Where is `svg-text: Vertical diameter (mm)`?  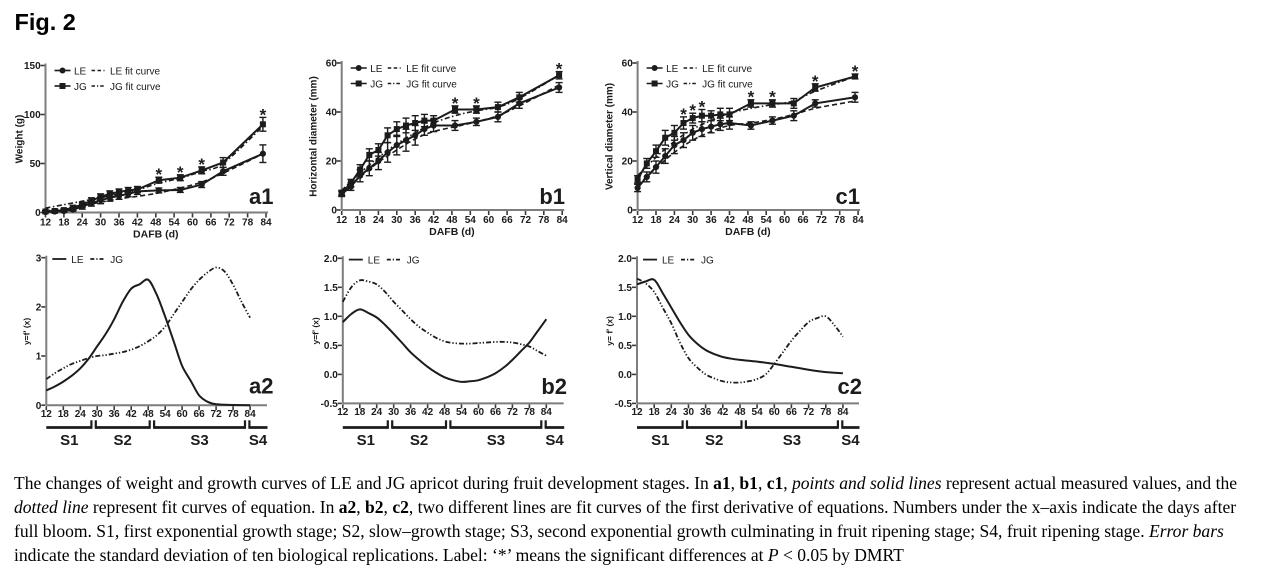 svg-text: Vertical diameter (mm) is located at coordinates (610, 136).